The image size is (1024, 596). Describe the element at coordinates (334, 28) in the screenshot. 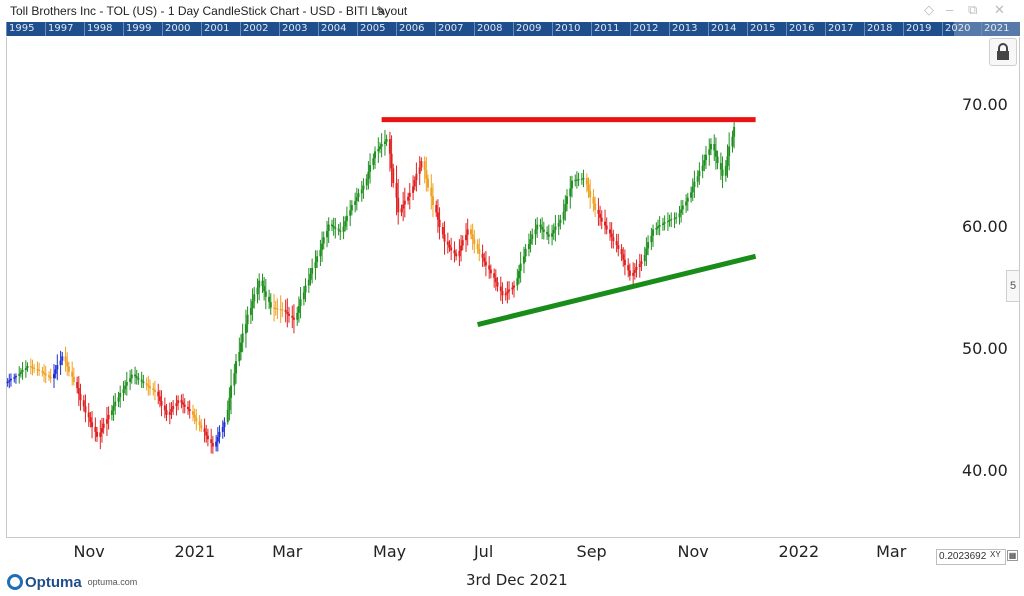

I see `year-label: 2004` at that location.